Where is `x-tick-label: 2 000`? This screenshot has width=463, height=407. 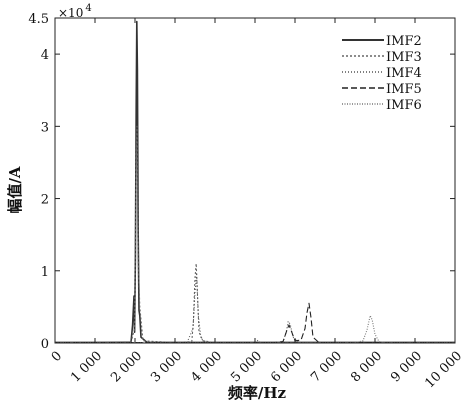
x-tick-label: 2 000 is located at coordinates (126, 367).